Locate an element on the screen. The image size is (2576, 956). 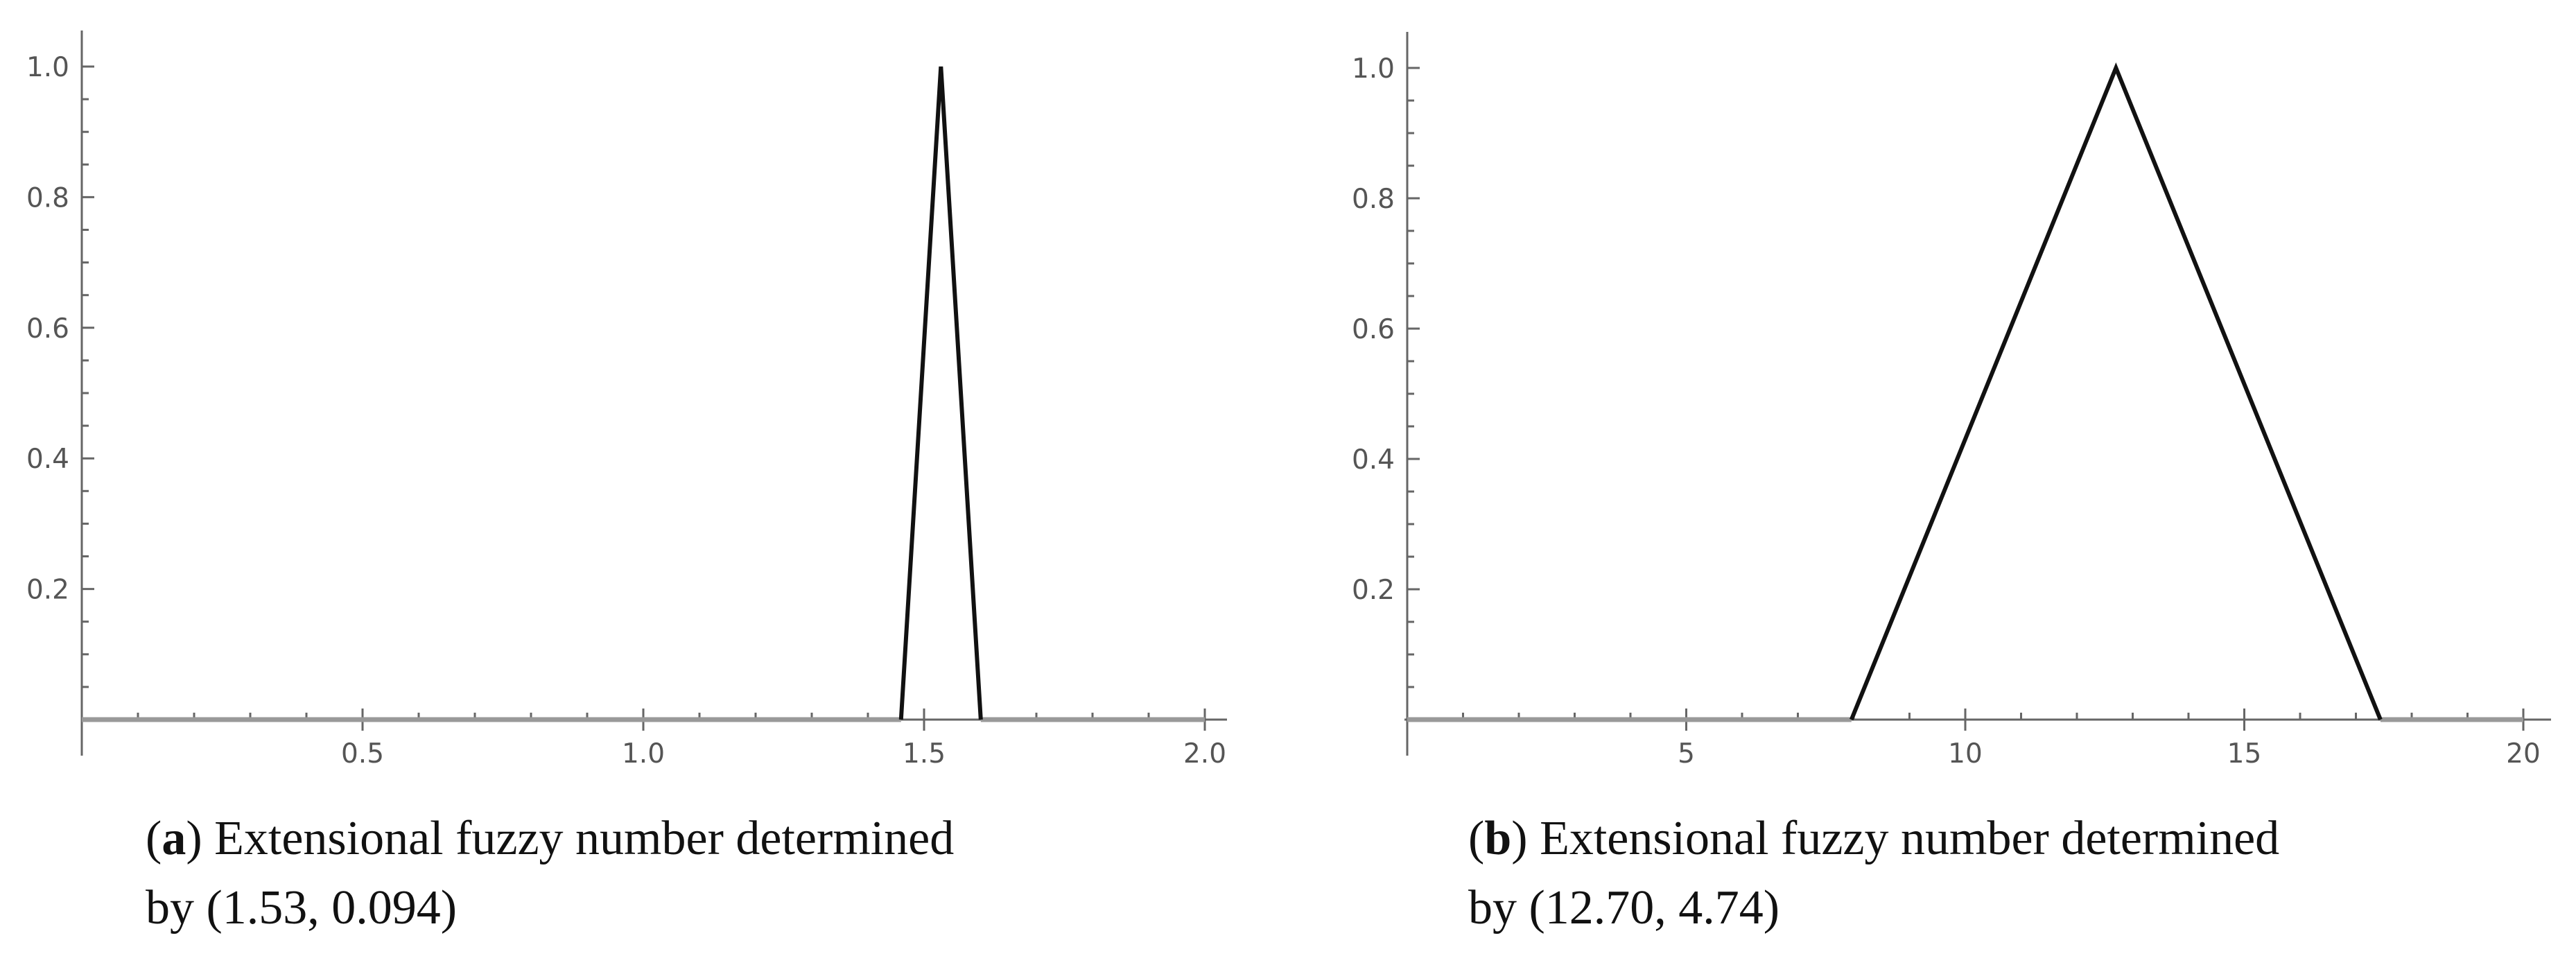
chart-a-y-tick-label: 0.8 is located at coordinates (47, 198).